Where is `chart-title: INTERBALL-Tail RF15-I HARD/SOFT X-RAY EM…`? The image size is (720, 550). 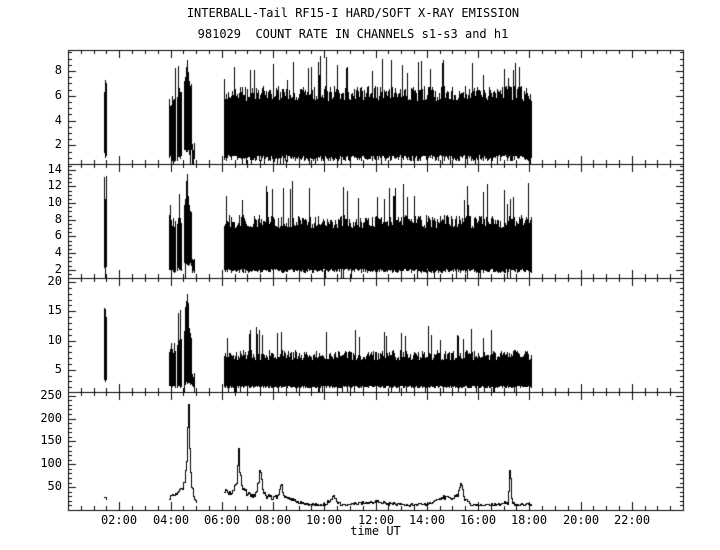
chart-title: INTERBALL-Tail RF15-I HARD/SOFT X-RAY EM… is located at coordinates (353, 13).